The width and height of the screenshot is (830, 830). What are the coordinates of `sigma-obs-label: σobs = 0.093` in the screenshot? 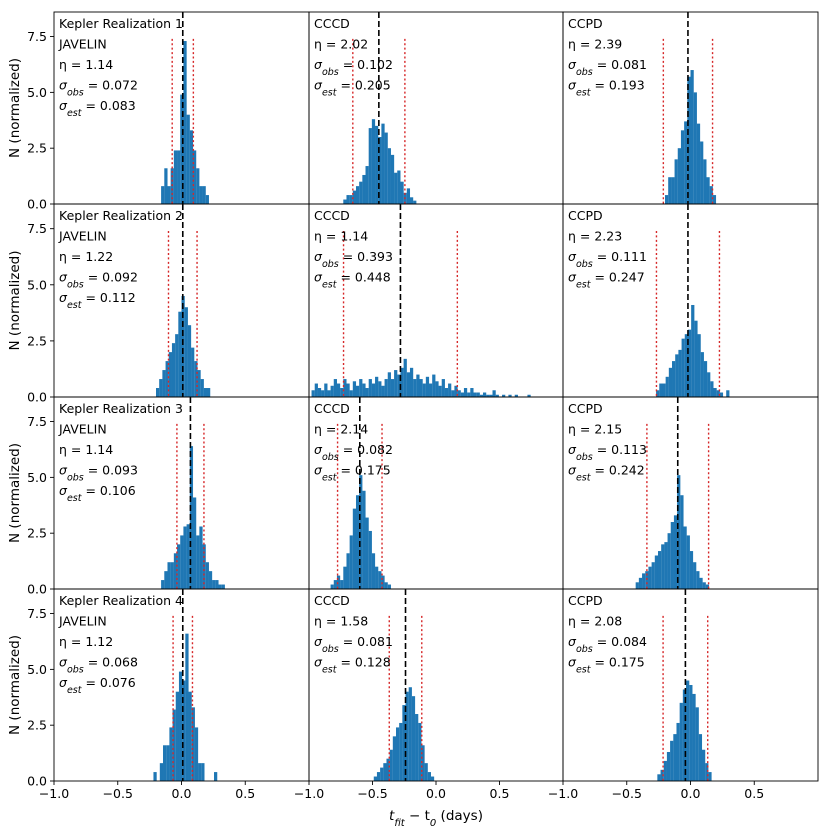 It's located at (98, 473).